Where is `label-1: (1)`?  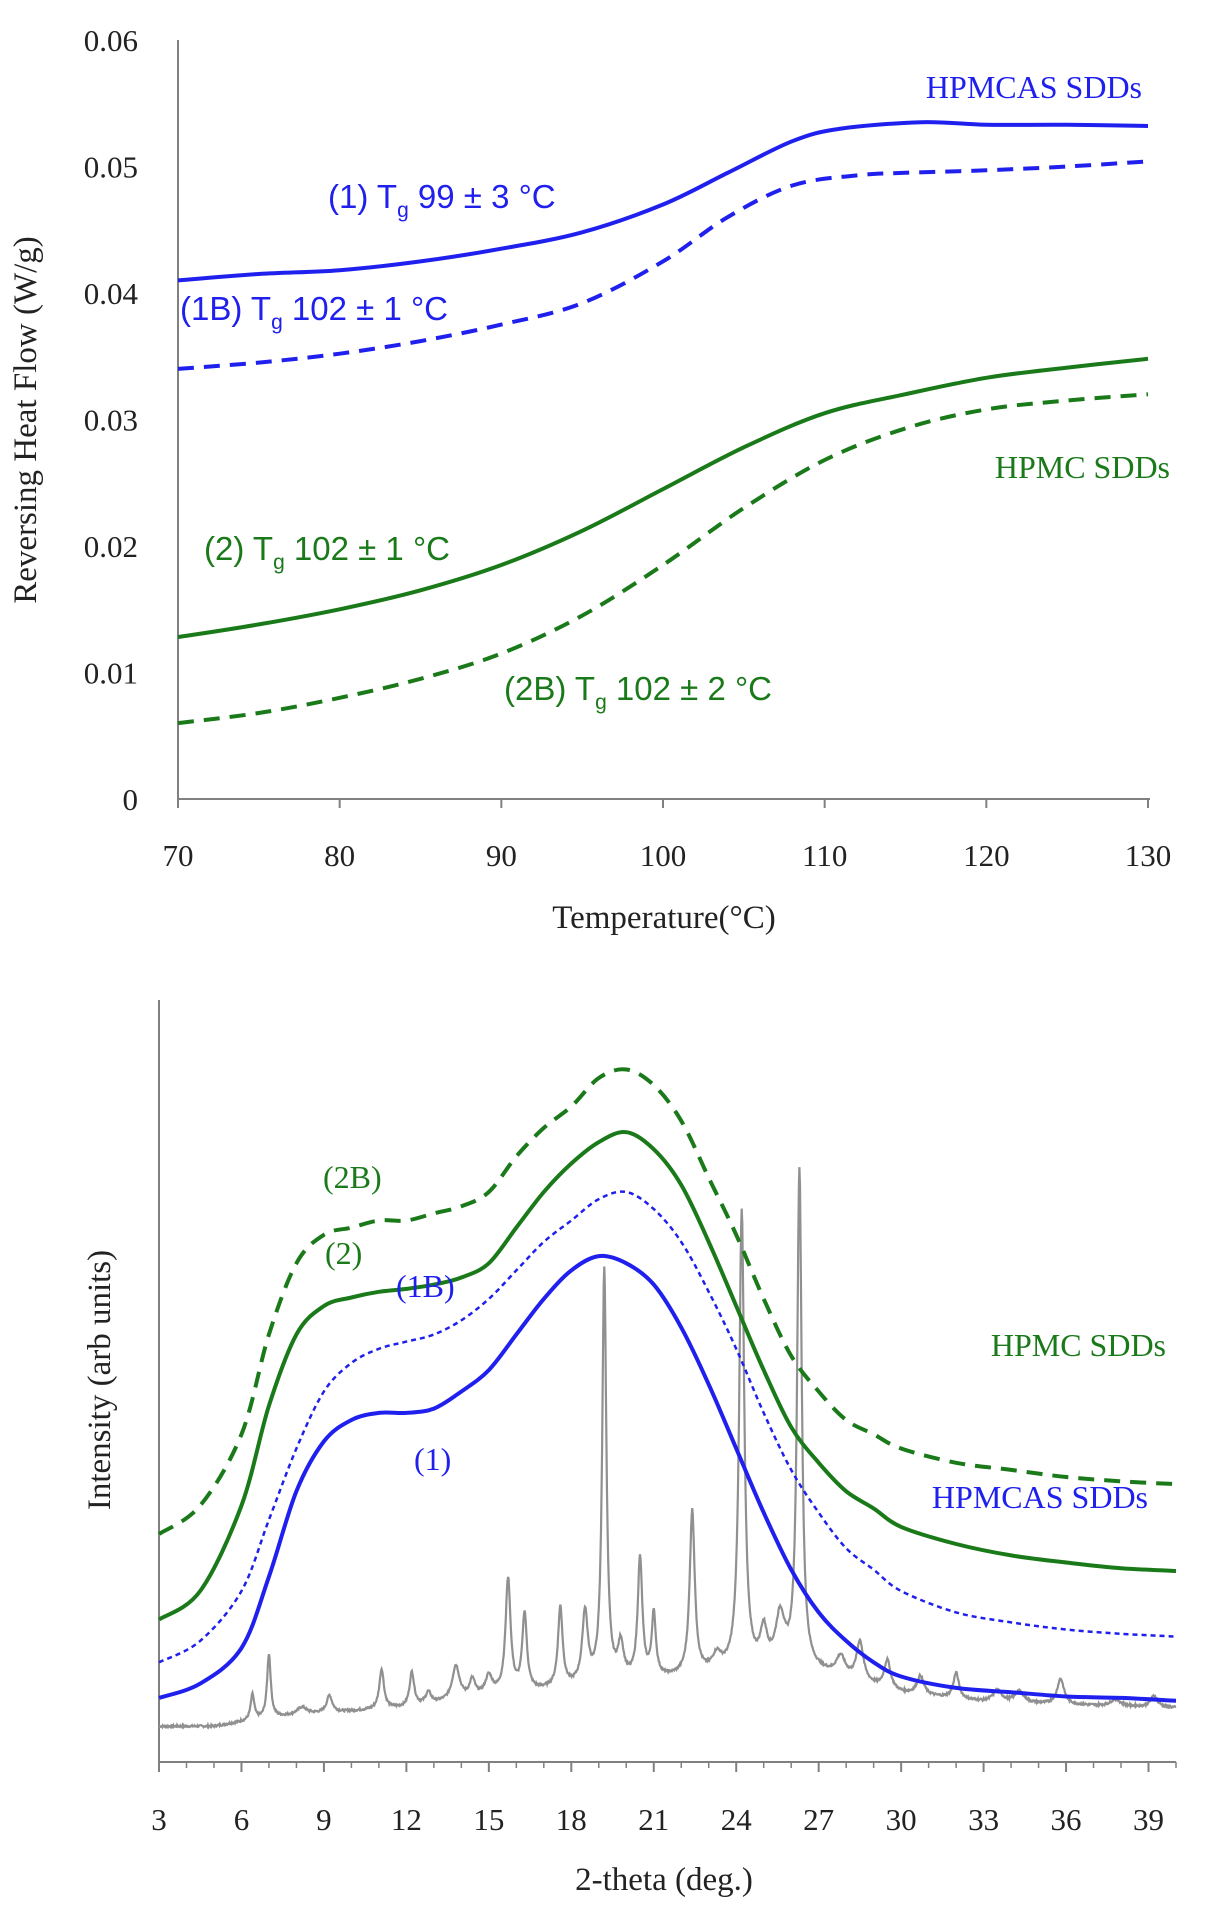 label-1: (1) is located at coordinates (432, 1459).